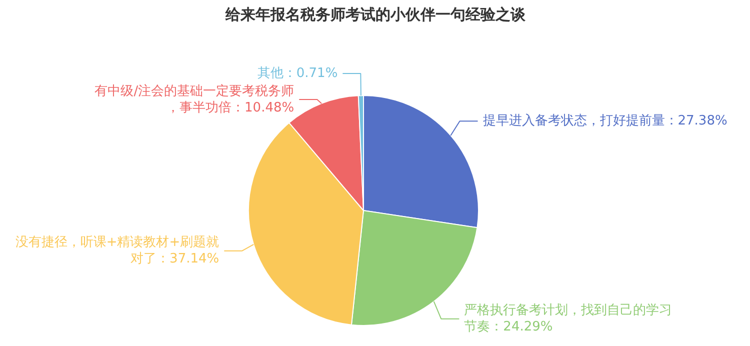  I want to click on slice-label: 严格执行备考计划，找到自己的学习节奏：24.29%, so click(568, 319).